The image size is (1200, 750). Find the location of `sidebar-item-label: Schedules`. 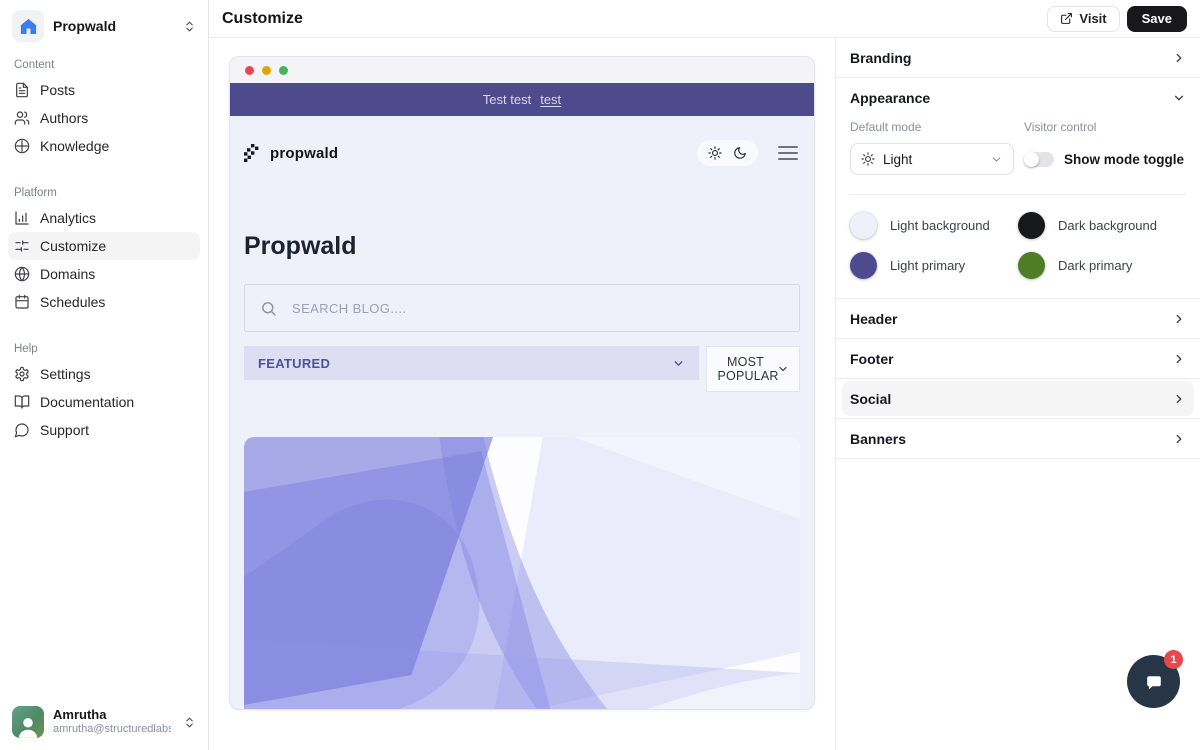

sidebar-item-label: Schedules is located at coordinates (73, 302).